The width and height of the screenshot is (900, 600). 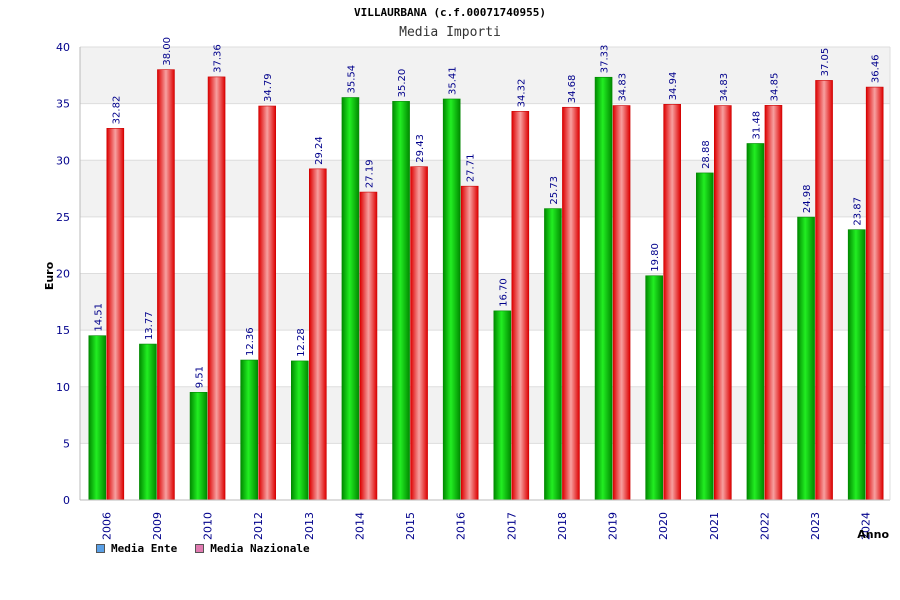 I want to click on legend-item-media-ente: Media Ente, so click(x=136, y=548).